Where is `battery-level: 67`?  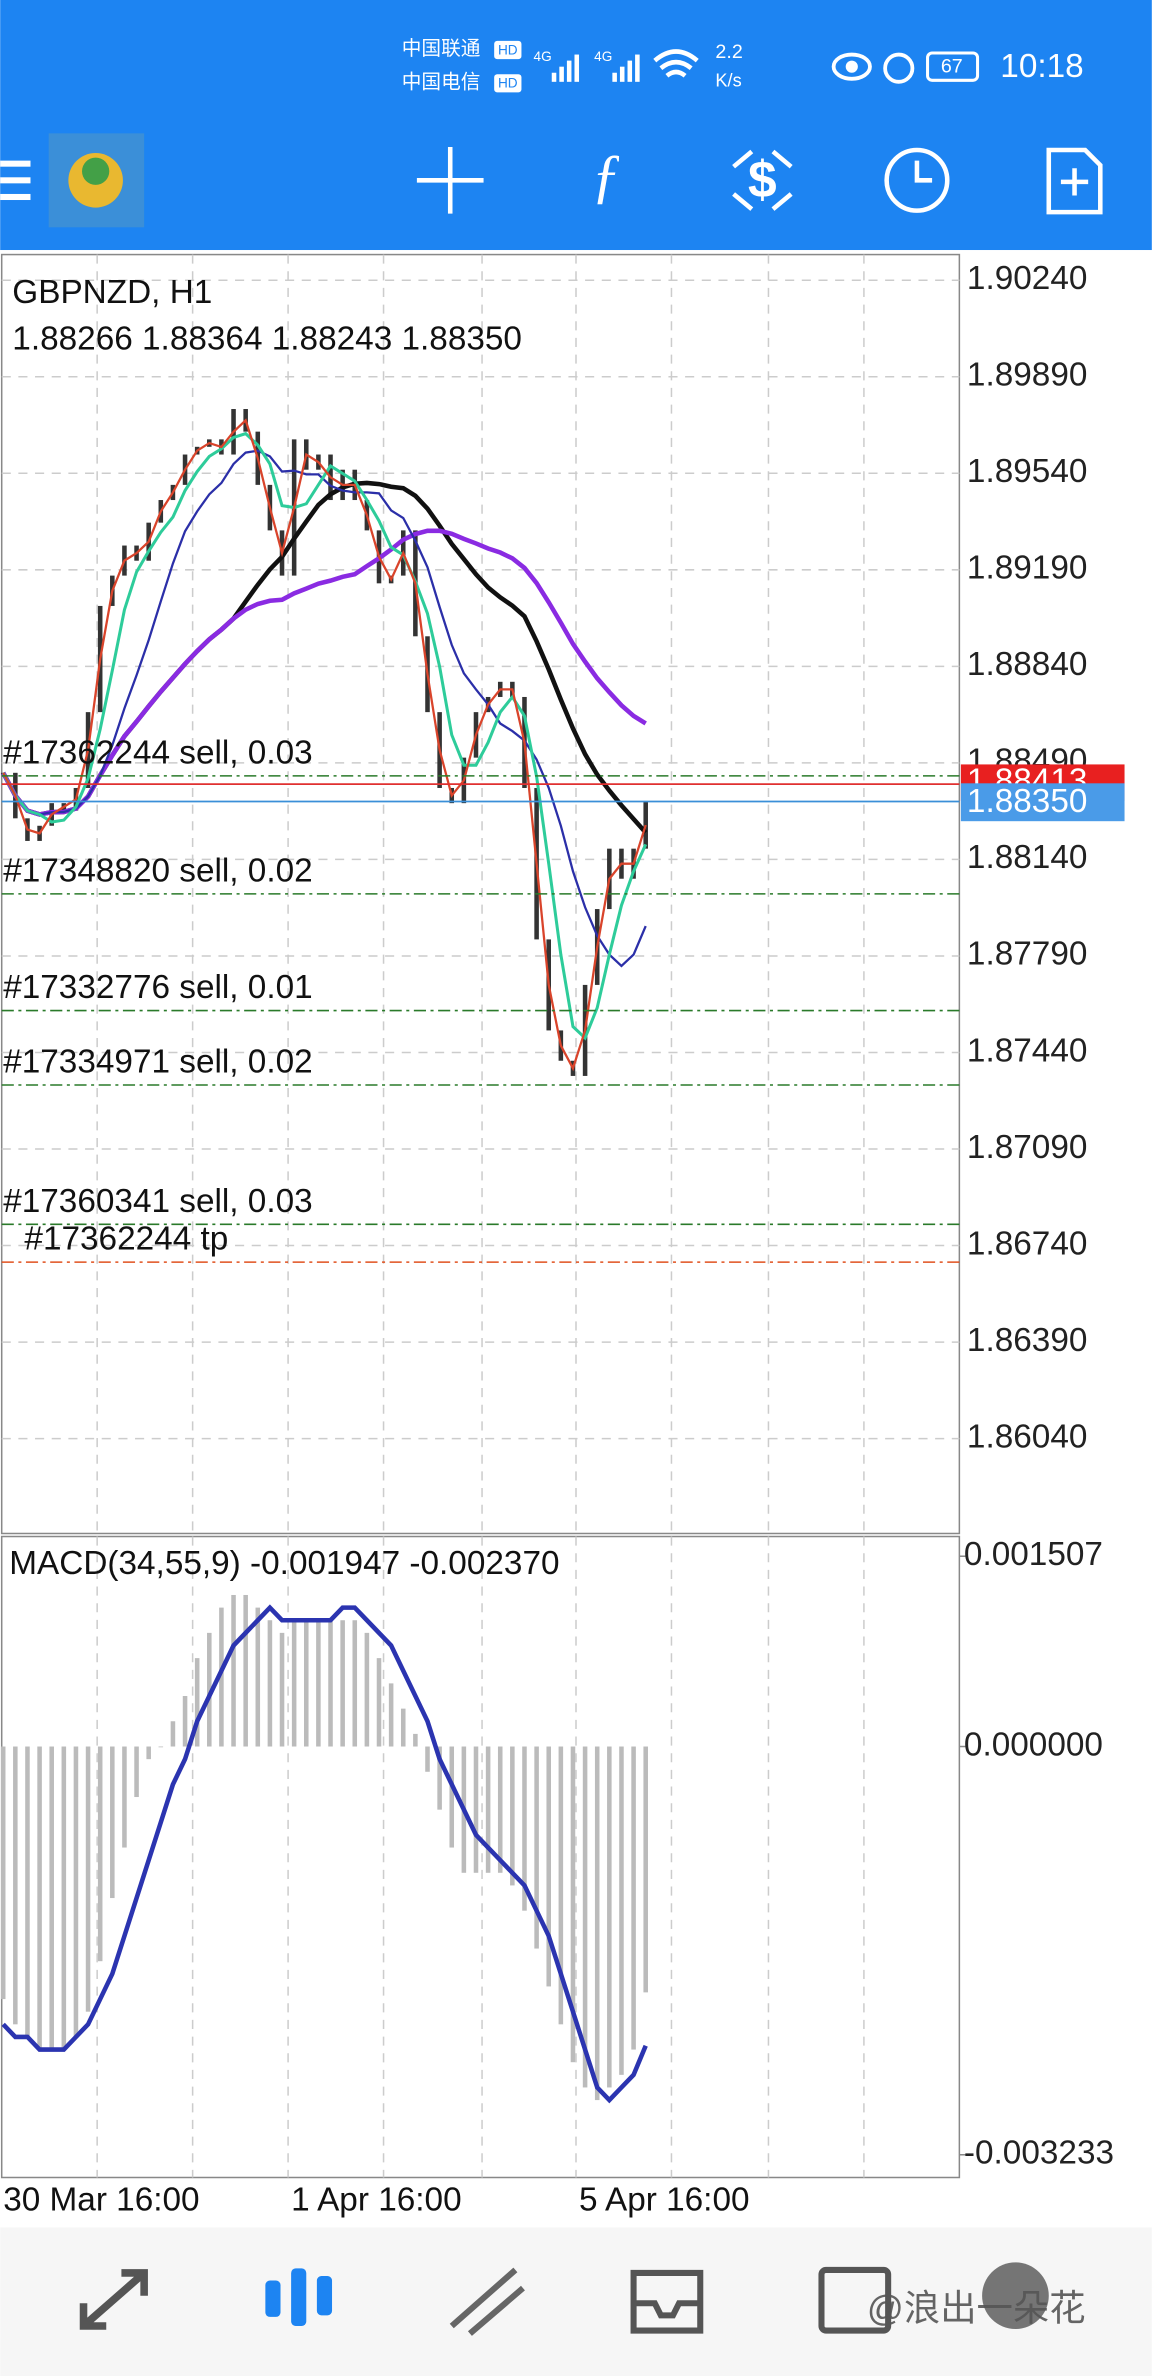
battery-level: 67 is located at coordinates (952, 67).